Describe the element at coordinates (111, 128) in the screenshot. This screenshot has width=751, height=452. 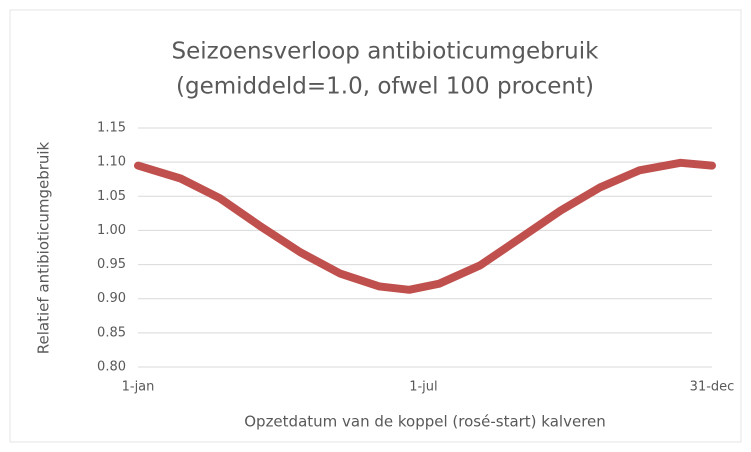
I see `y-tick-label: 1.15` at that location.